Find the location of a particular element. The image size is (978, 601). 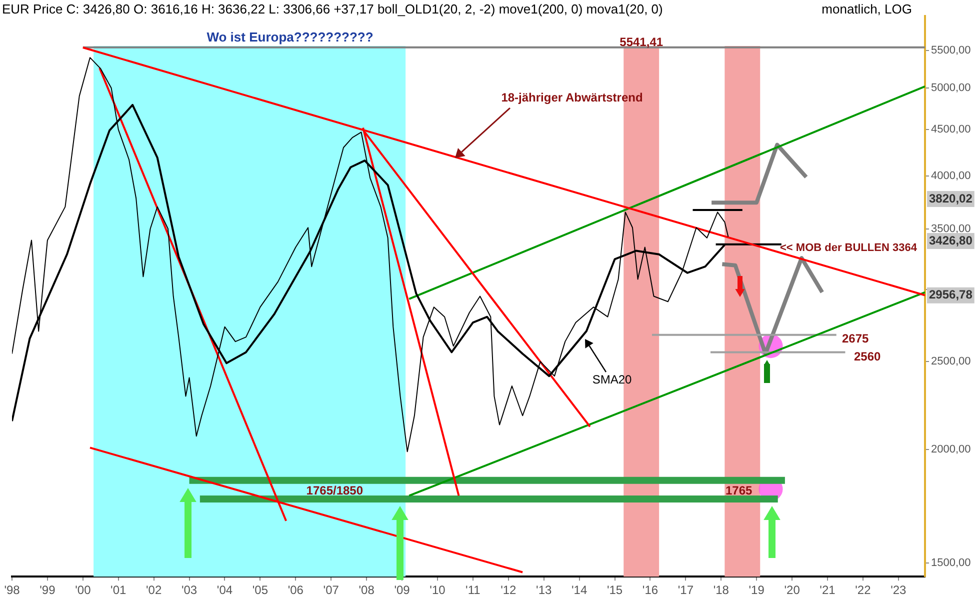

annotation: 2956,78 is located at coordinates (951, 295).